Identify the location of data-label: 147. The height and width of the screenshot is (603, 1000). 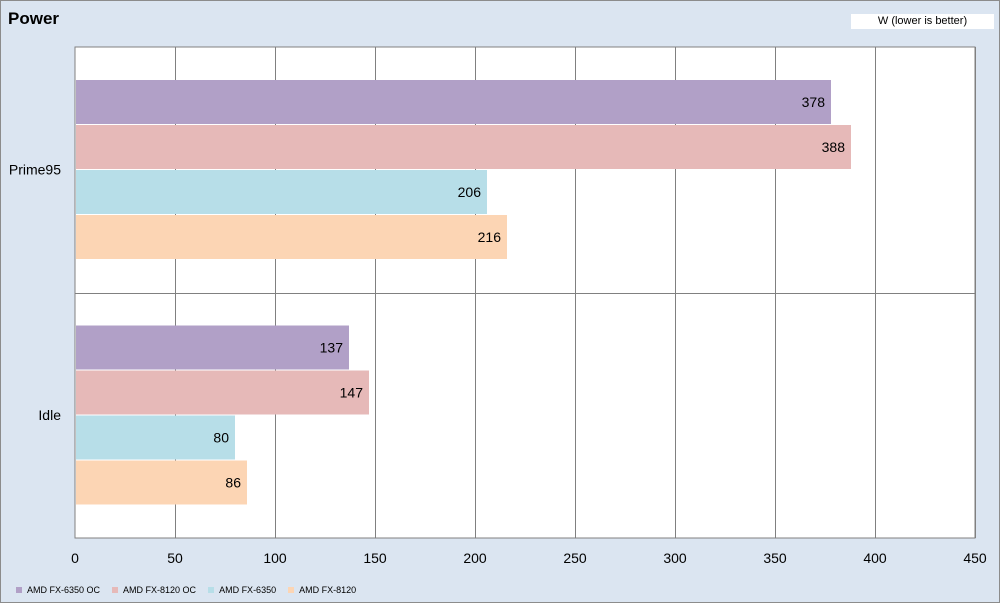
(352, 393).